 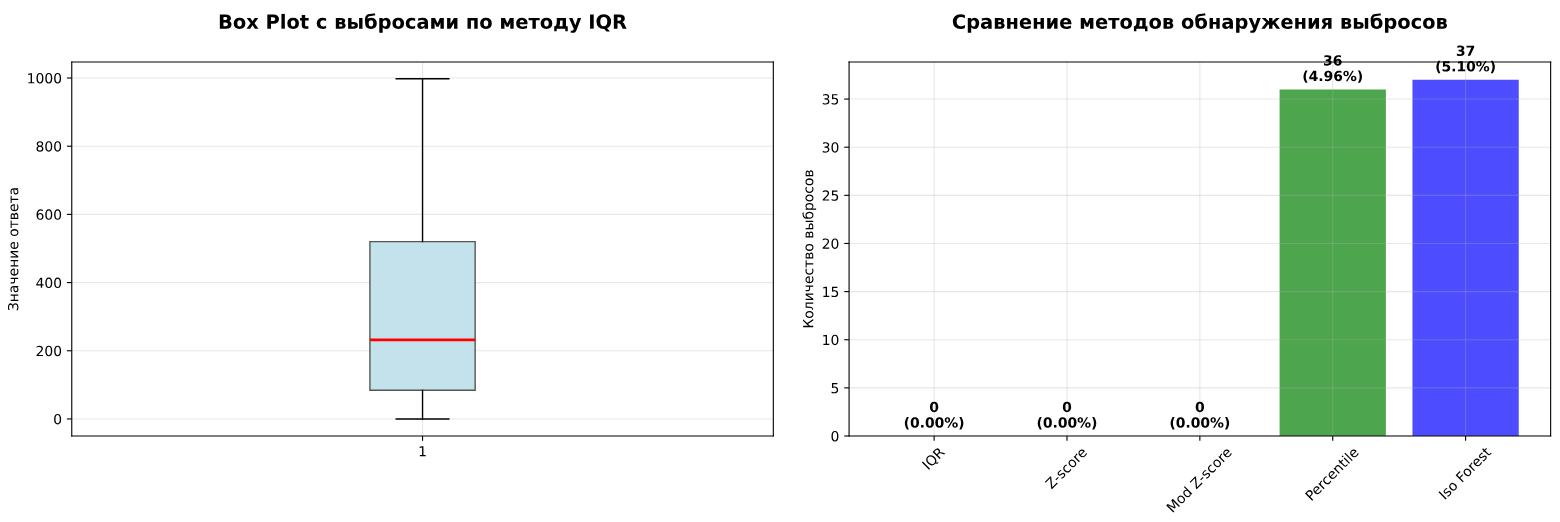 What do you see at coordinates (423, 23) in the screenshot?
I see `chart-title: Box Plot с выбросами по методу IQR` at bounding box center [423, 23].